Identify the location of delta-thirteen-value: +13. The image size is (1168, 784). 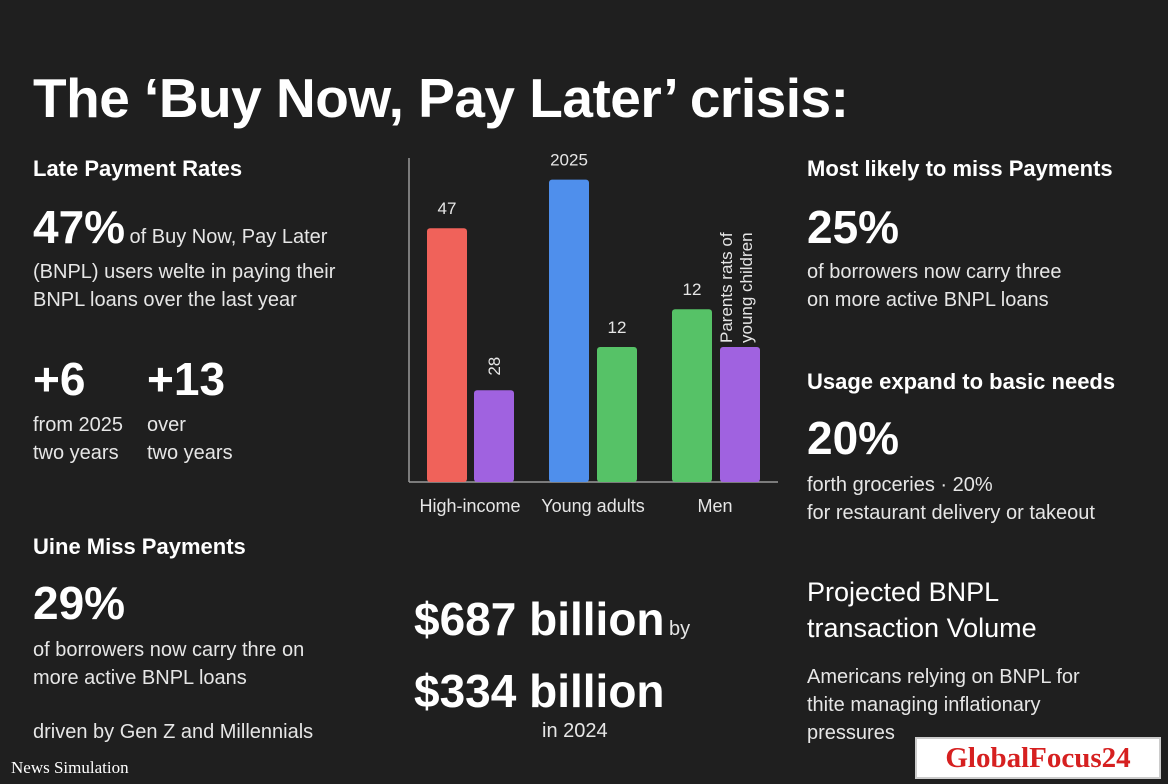
(186, 379).